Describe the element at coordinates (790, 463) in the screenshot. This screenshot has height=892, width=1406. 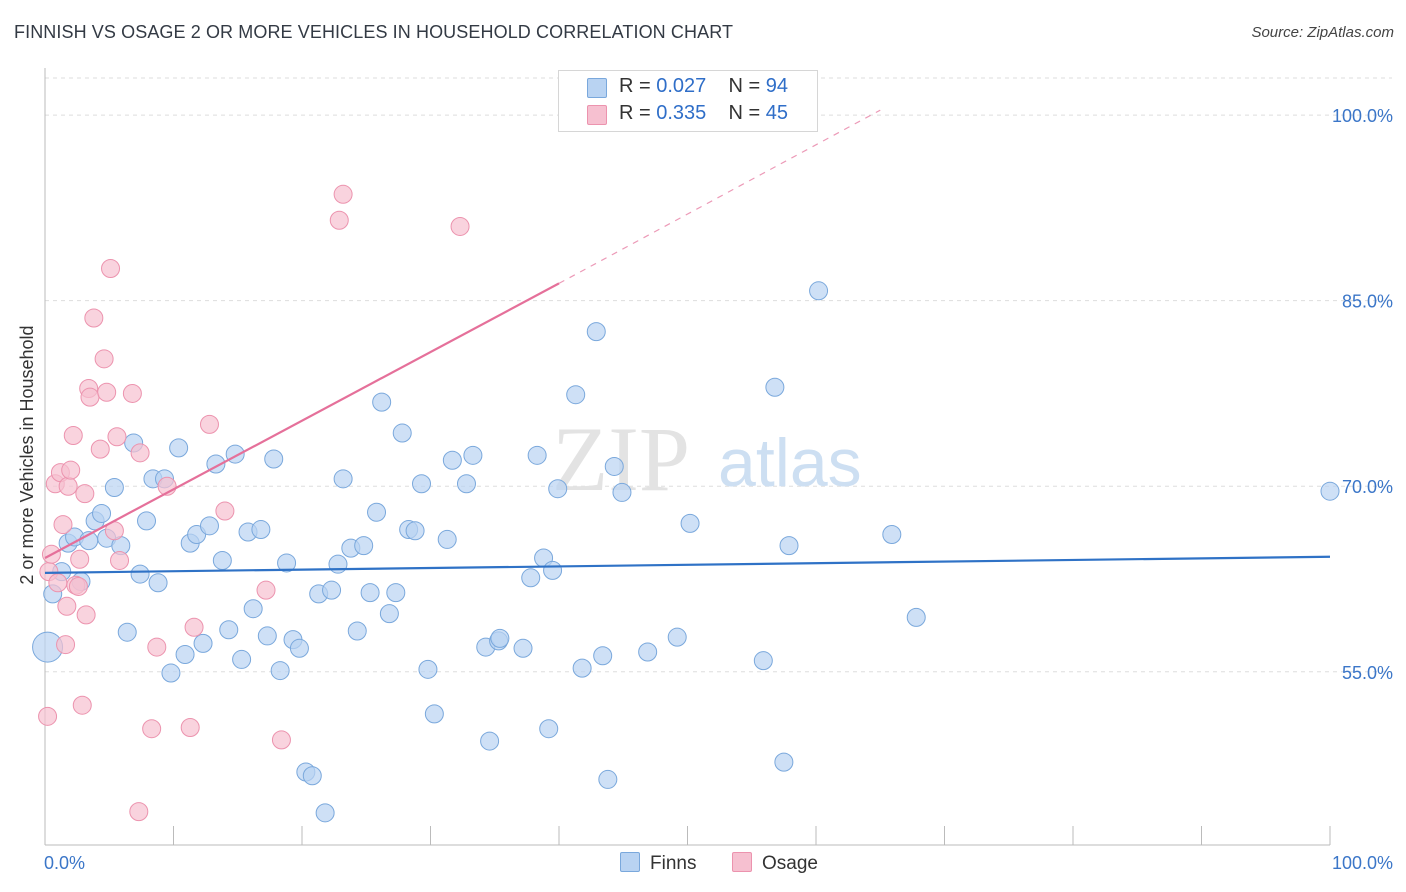
I see `watermark-atlas: atlas` at that location.